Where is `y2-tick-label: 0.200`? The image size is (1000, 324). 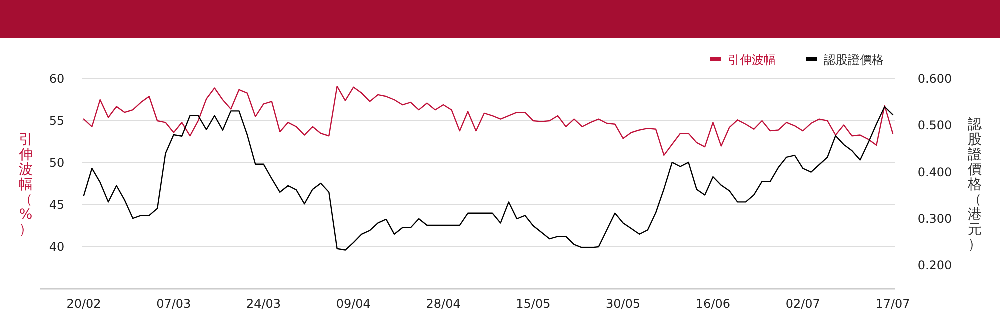
y2-tick-label: 0.200 is located at coordinates (935, 265).